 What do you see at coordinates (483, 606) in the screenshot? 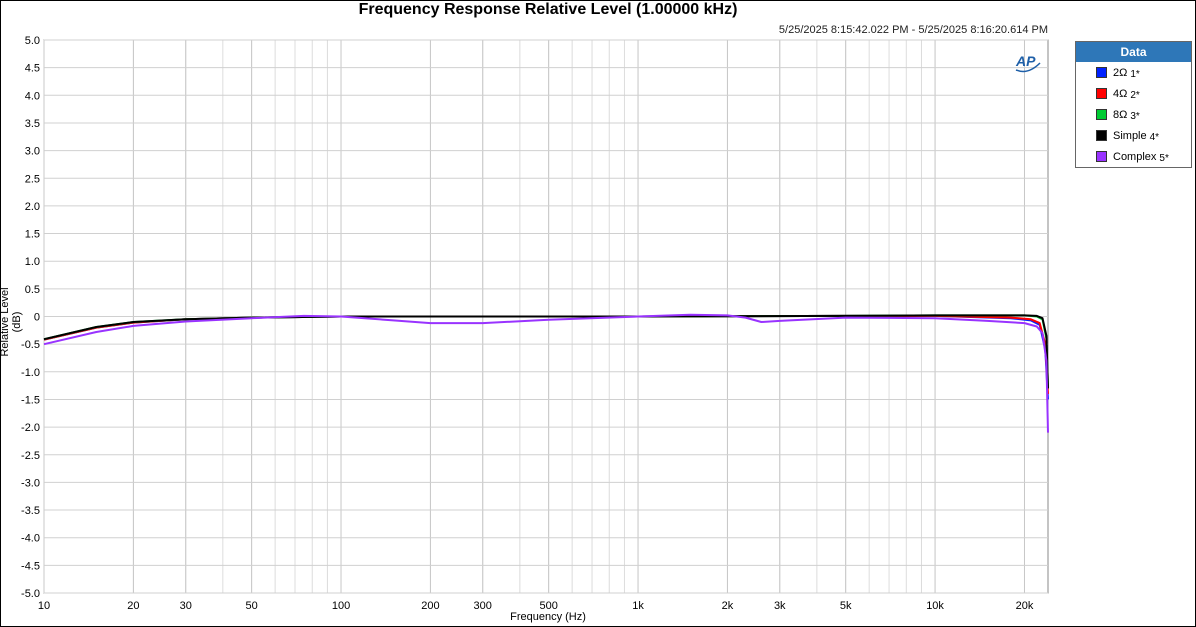
I see `x-tick-label: 300` at bounding box center [483, 606].